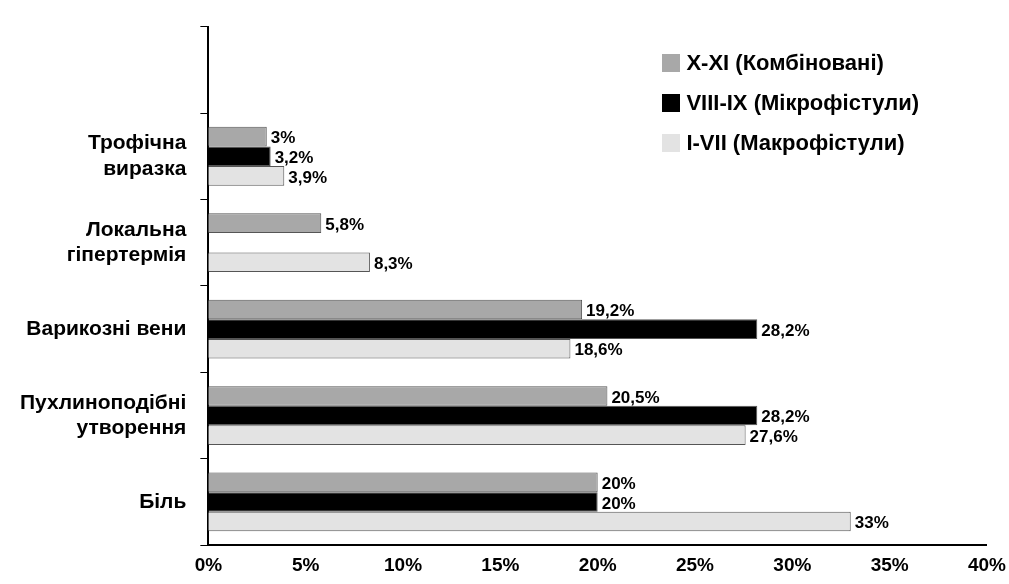 The height and width of the screenshot is (584, 1009). What do you see at coordinates (597, 564) in the screenshot?
I see `x-tick-label: 20%` at bounding box center [597, 564].